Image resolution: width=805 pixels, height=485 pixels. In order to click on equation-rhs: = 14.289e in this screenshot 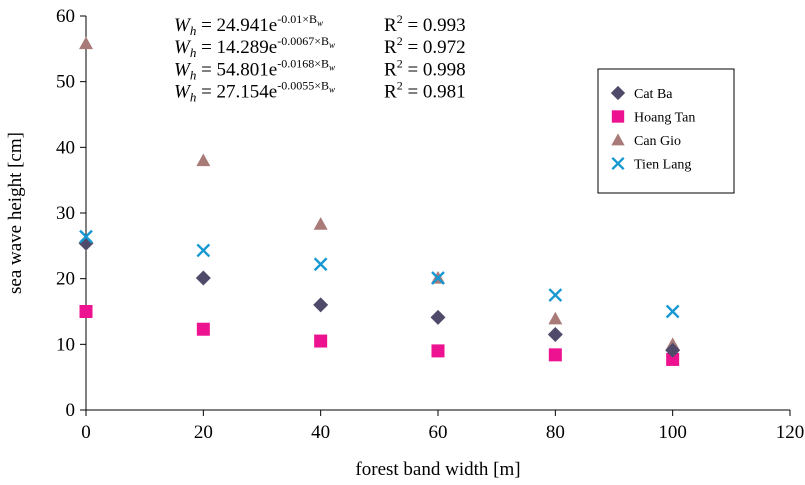, I will do `click(236, 47)`.